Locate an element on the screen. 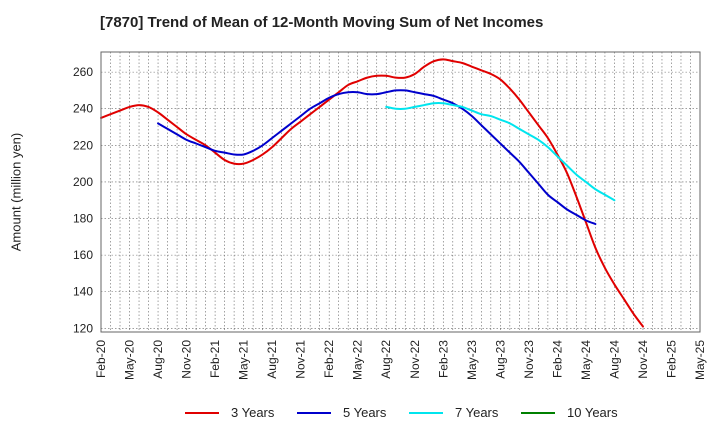  x-tick-label: Feb-24 is located at coordinates (557, 359).